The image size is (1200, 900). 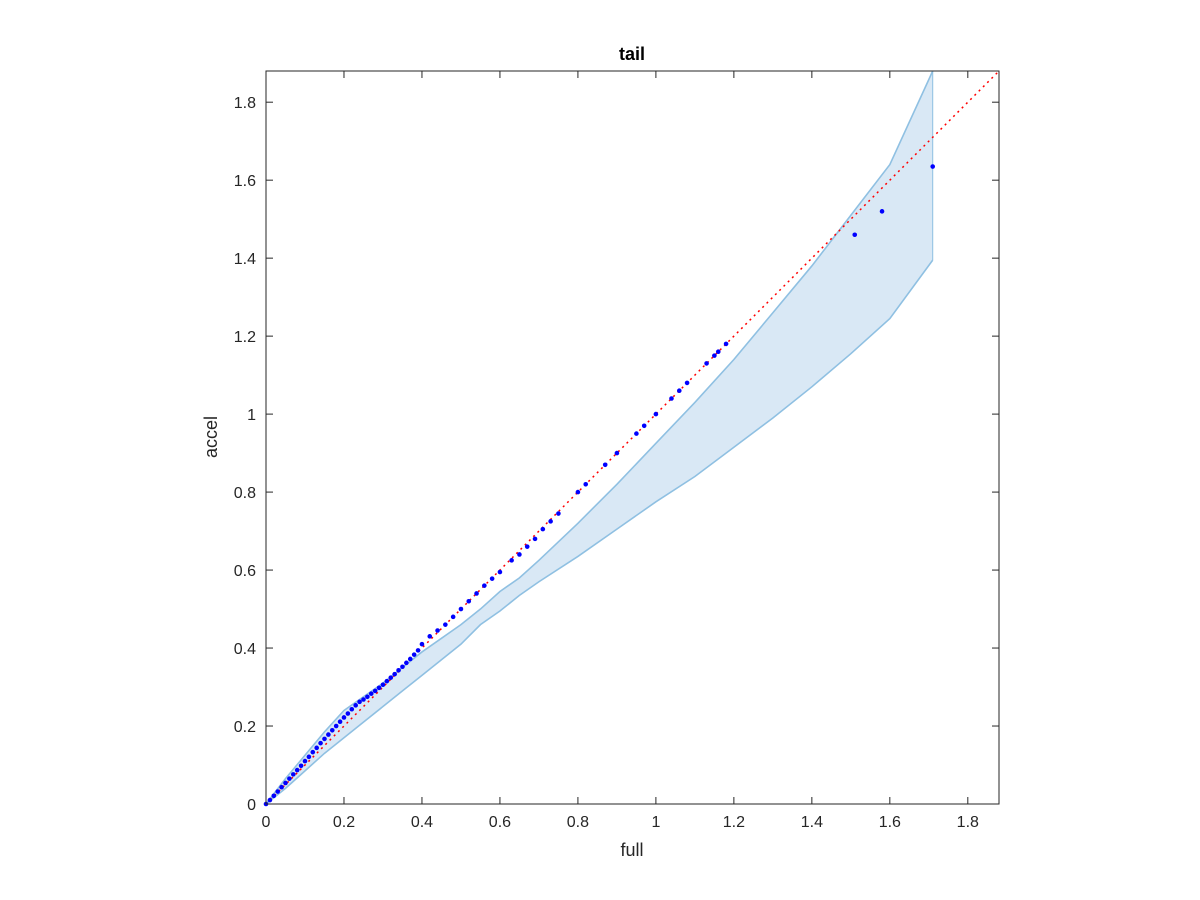 What do you see at coordinates (211, 437) in the screenshot?
I see `y-axis-label: accel` at bounding box center [211, 437].